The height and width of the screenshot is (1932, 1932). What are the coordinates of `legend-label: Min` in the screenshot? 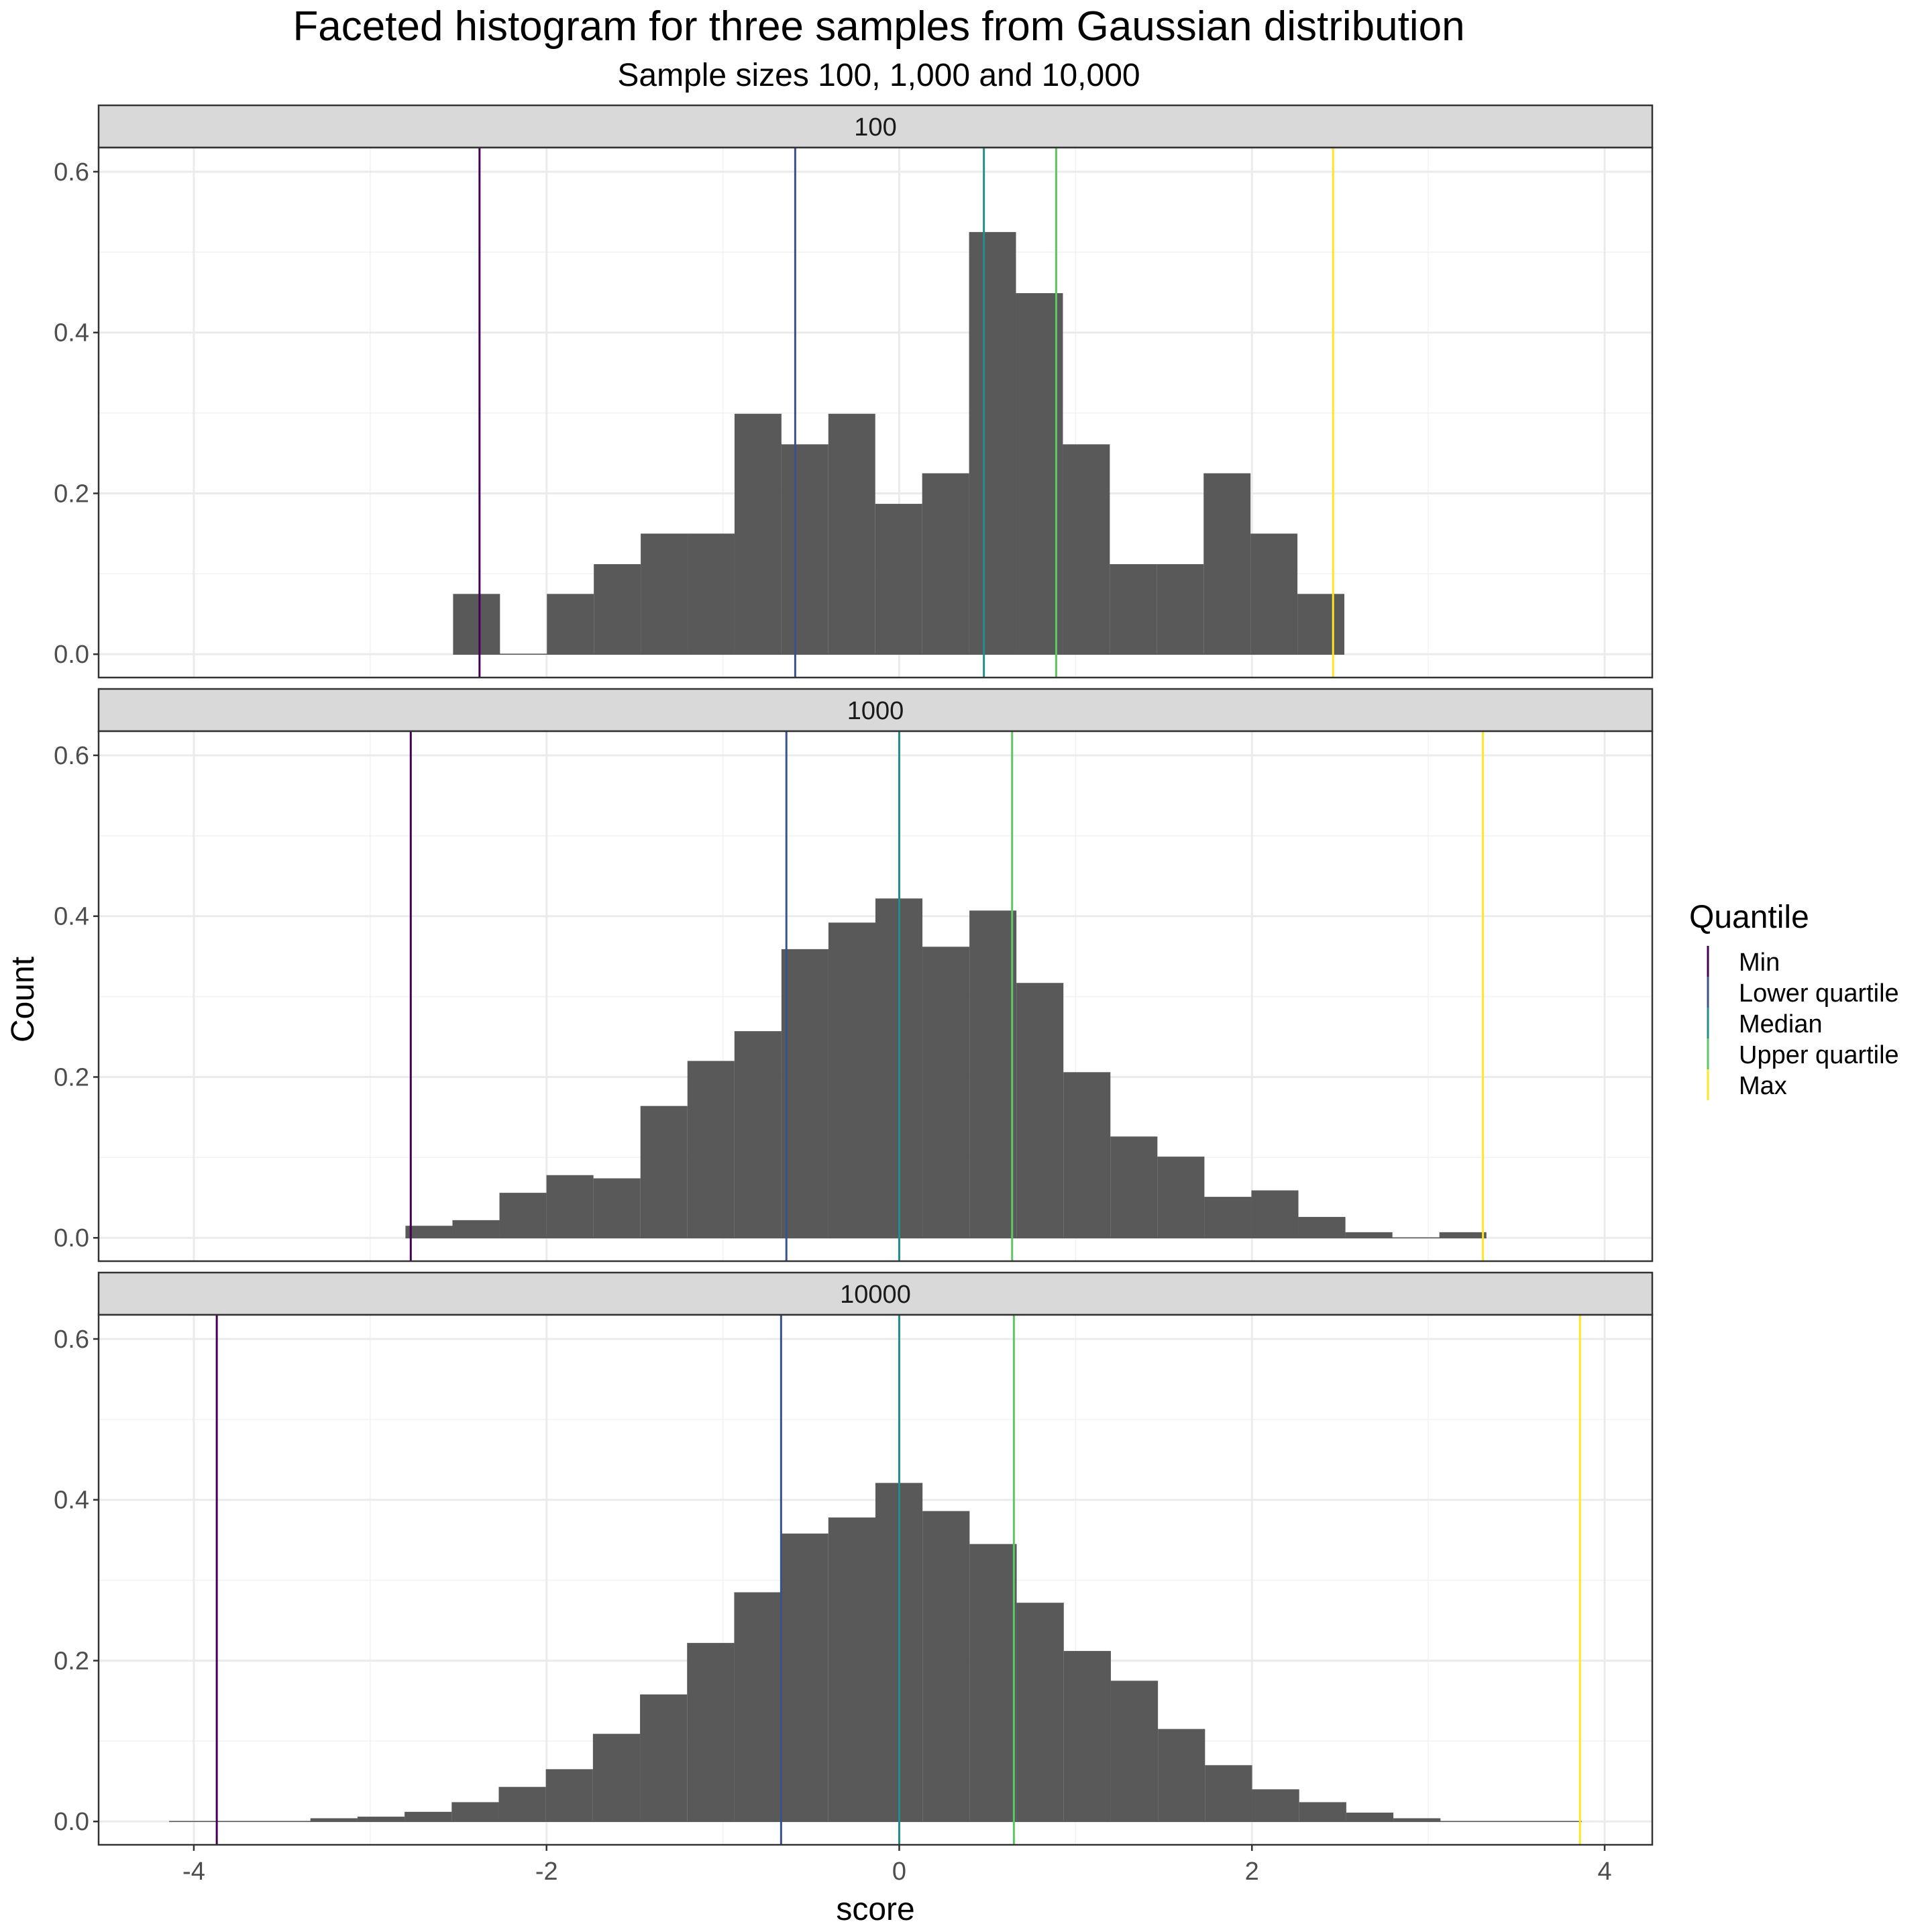 It's located at (1759, 963).